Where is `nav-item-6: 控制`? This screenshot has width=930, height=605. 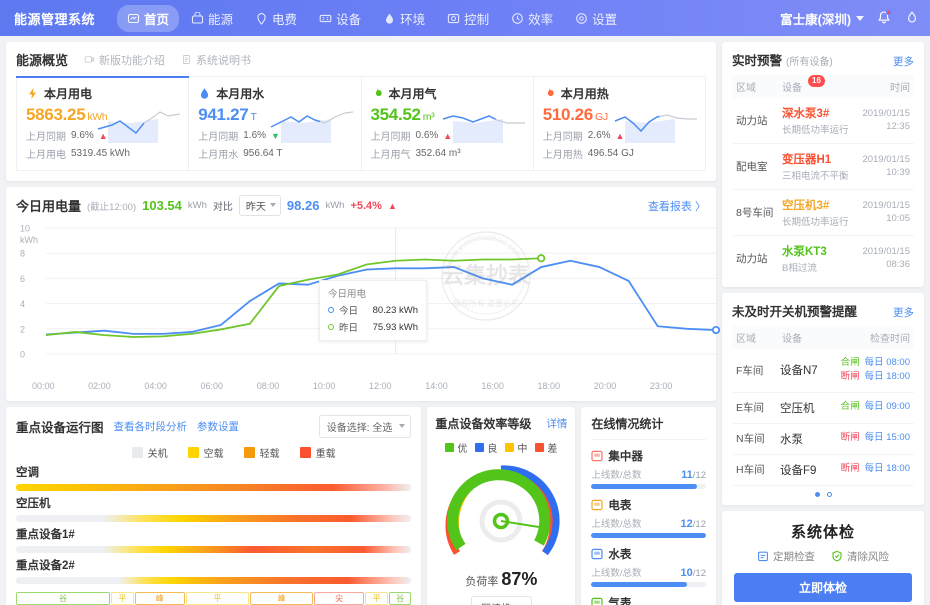 nav-item-6: 控制 is located at coordinates (468, 18).